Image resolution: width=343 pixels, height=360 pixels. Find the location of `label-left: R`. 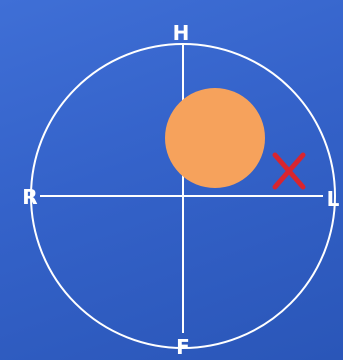

label-left: R is located at coordinates (29, 197).